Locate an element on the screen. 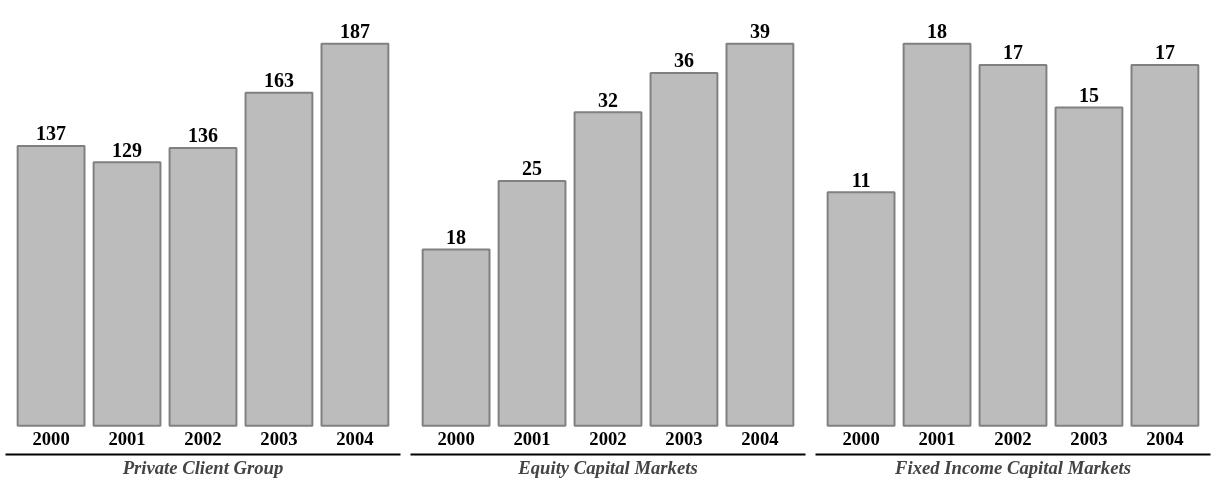 This screenshot has height=483, width=1231. data-label: 32 is located at coordinates (608, 99).